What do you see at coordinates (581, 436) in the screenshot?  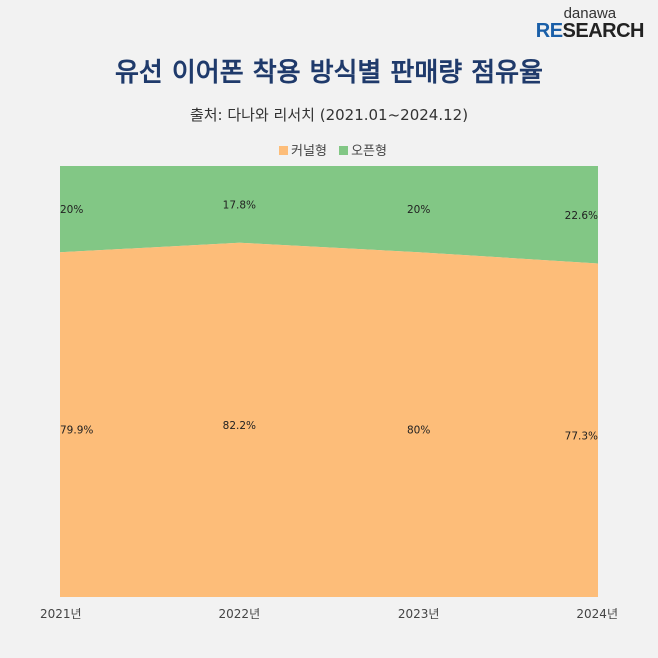 I see `data-label-canal: 77.3%` at bounding box center [581, 436].